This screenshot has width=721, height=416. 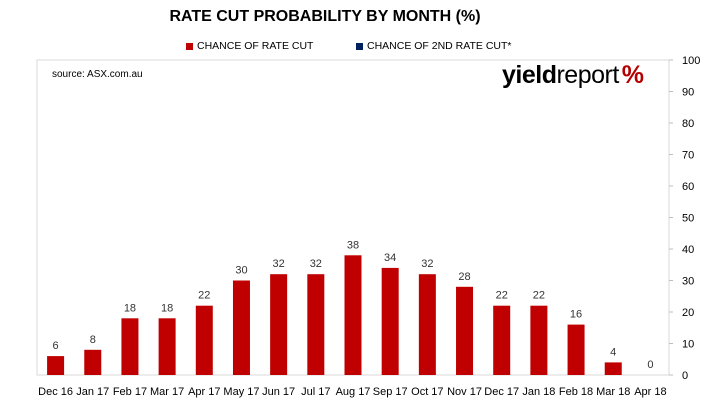 I want to click on x-tick-label: Jun 17, so click(x=278, y=392).